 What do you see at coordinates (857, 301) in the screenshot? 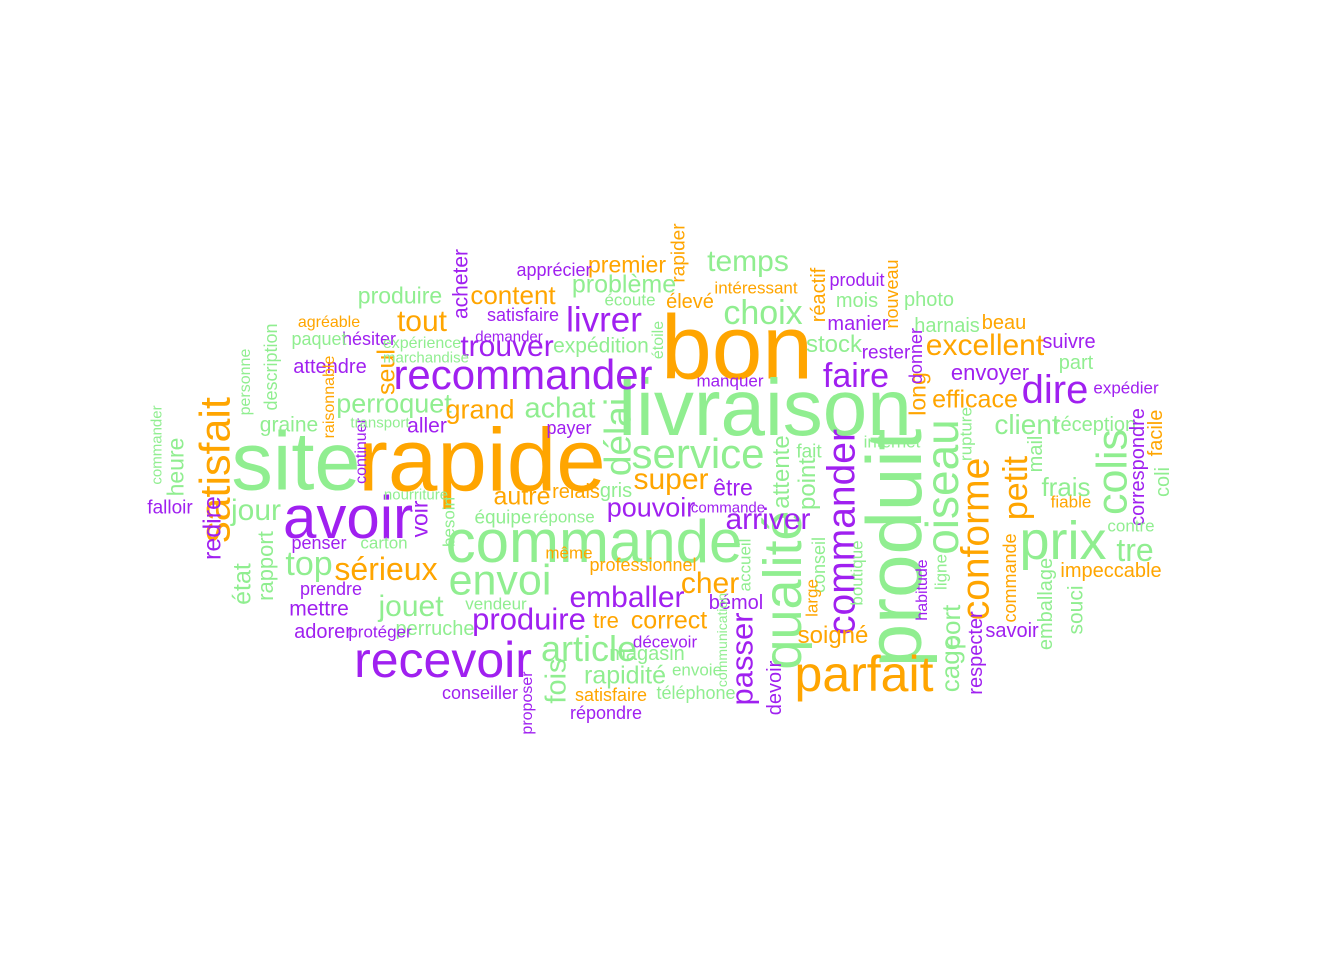
I see `word-mois: mois` at bounding box center [857, 301].